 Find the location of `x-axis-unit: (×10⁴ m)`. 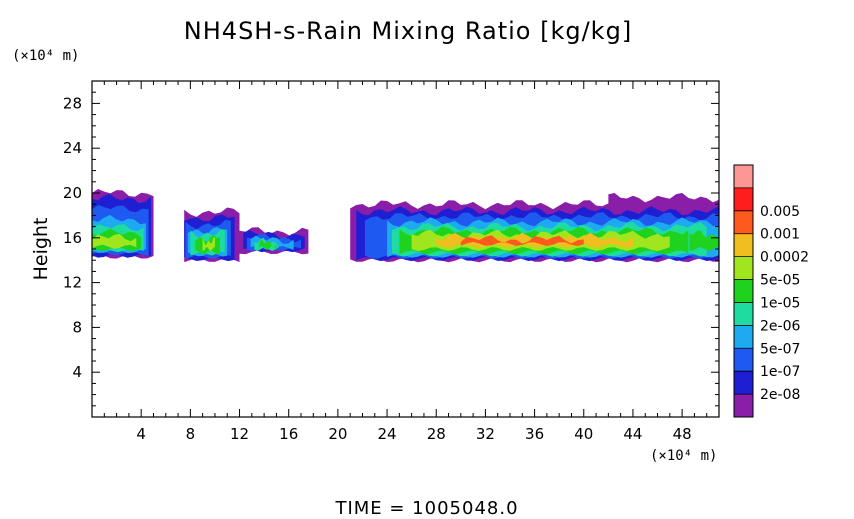

x-axis-unit: (×10⁴ m) is located at coordinates (683, 456).